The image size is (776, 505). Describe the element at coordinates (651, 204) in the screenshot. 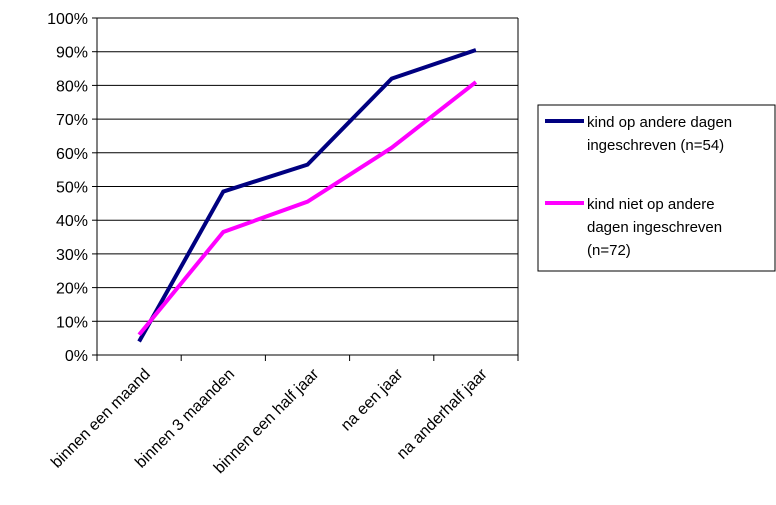

I see `legend-label-2: kind niet op andere` at that location.